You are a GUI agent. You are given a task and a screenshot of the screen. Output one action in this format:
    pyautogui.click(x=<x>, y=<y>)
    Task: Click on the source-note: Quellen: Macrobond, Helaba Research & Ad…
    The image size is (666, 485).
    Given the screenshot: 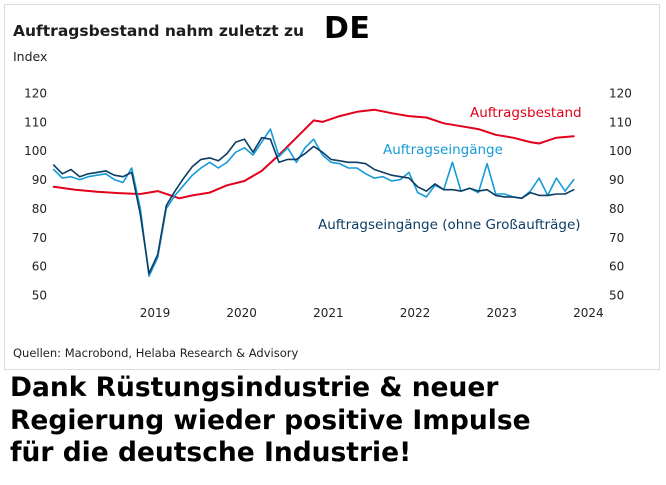 What is the action you would take?
    pyautogui.click(x=156, y=353)
    